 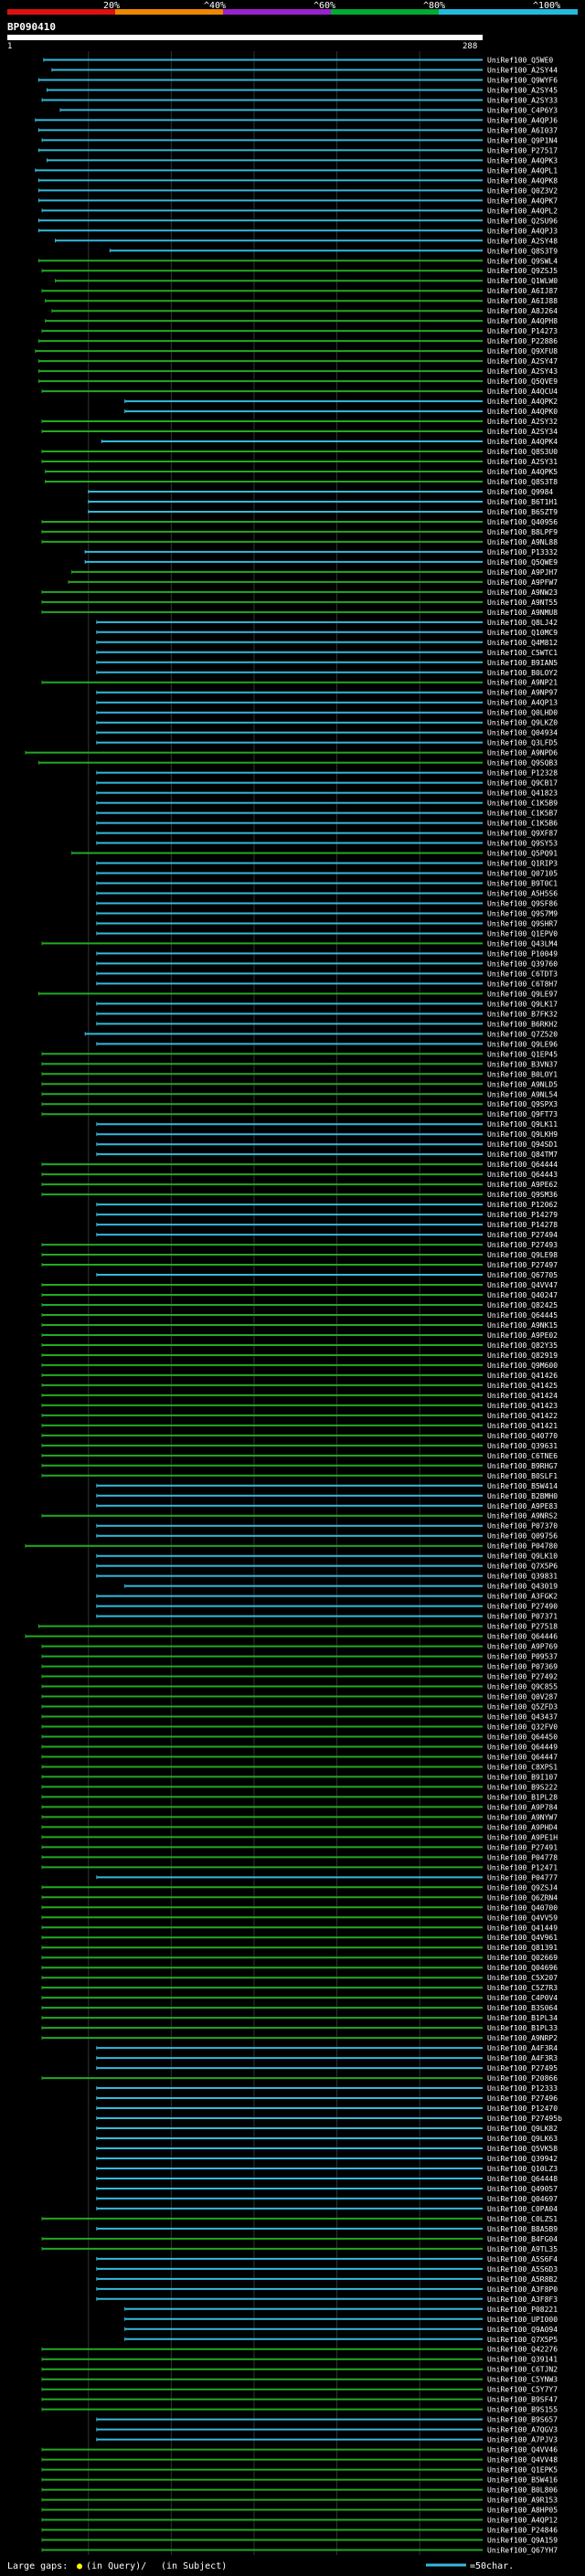 I want to click on hit-label: UniRef100_Q64446, so click(x=522, y=1637).